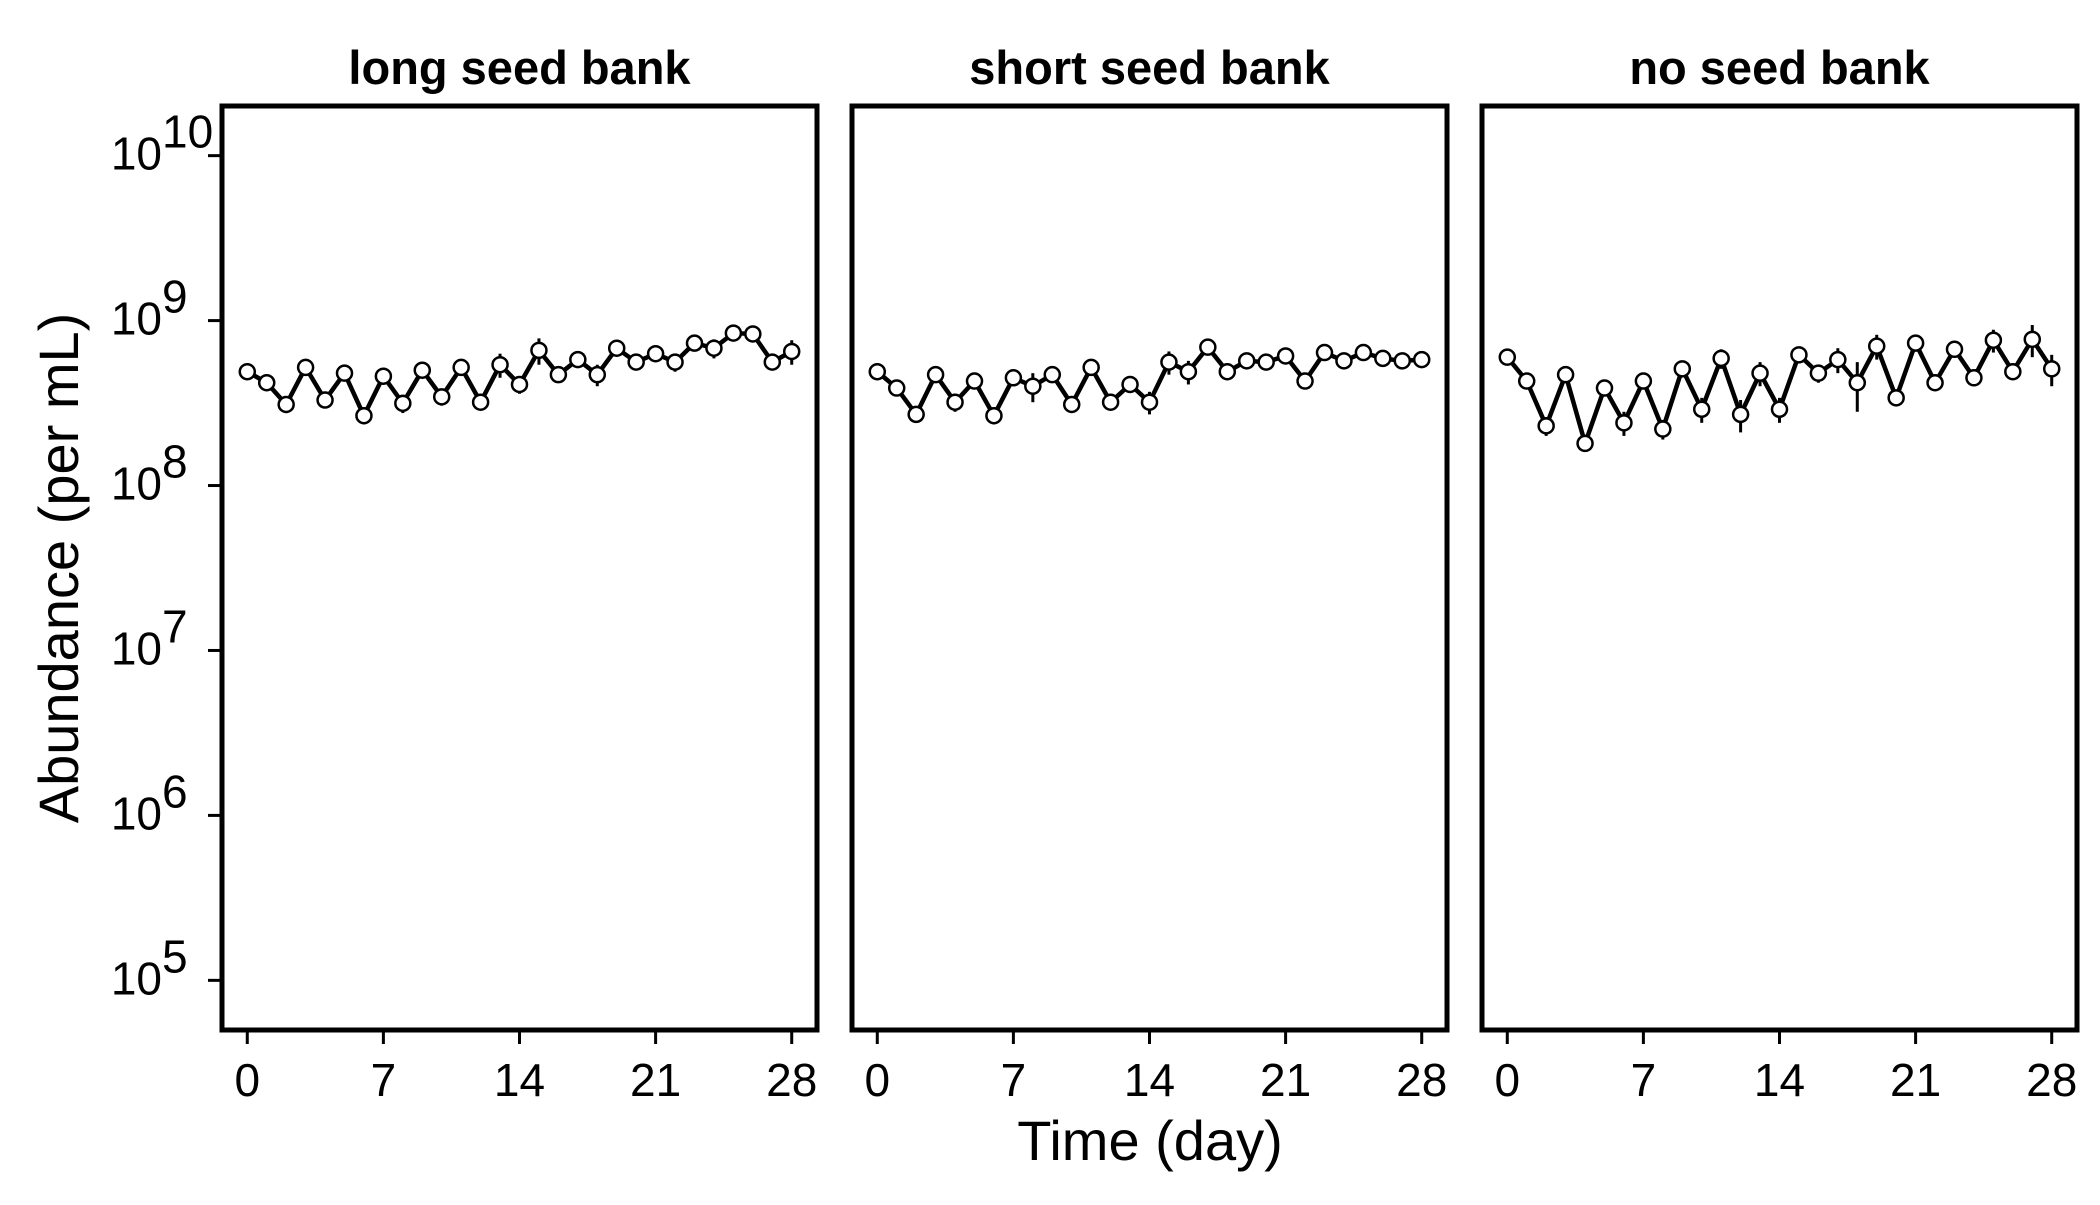 The image size is (2100, 1205). What do you see at coordinates (58, 568) in the screenshot?
I see `y-axis-title: Abundance (per mL)` at bounding box center [58, 568].